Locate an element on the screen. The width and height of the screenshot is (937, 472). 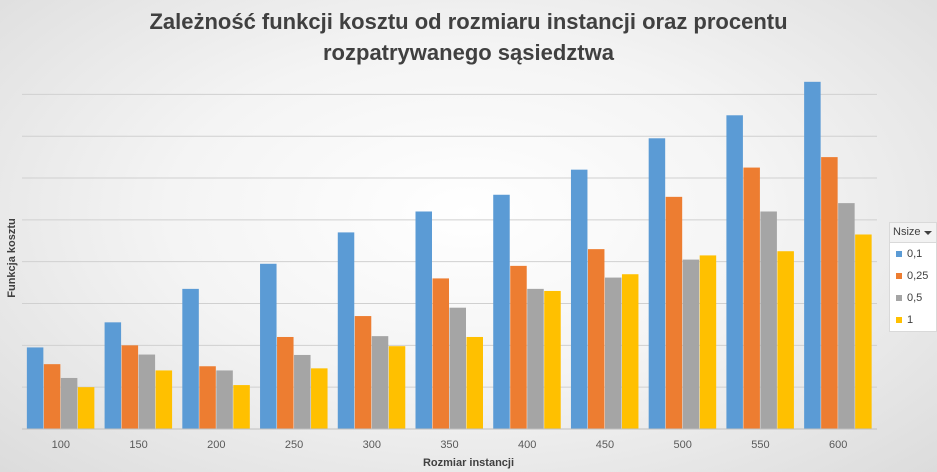
x-tick-label: 550 is located at coordinates (760, 445).